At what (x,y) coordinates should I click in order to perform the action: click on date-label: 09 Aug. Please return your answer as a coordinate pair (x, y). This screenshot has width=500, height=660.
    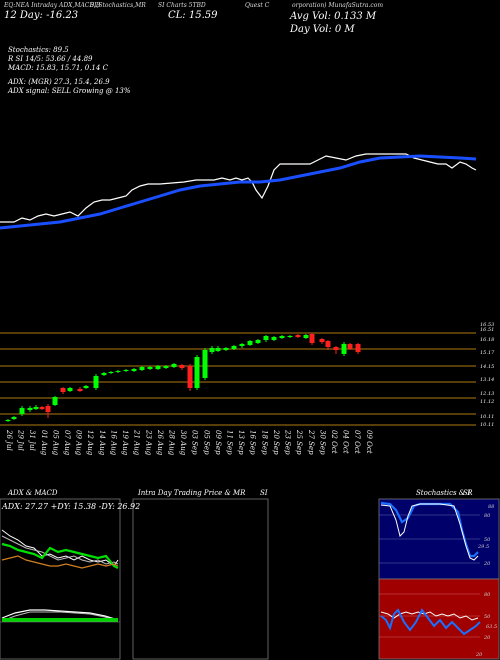
    Looking at the image, I should click on (79, 443).